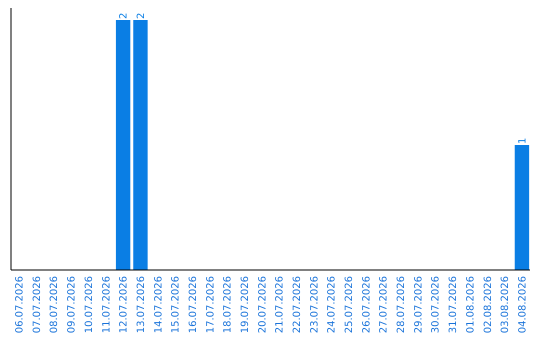 The width and height of the screenshot is (540, 340). Describe the element at coordinates (37, 305) in the screenshot. I see `x-tick-label: 07.07.2026` at that location.